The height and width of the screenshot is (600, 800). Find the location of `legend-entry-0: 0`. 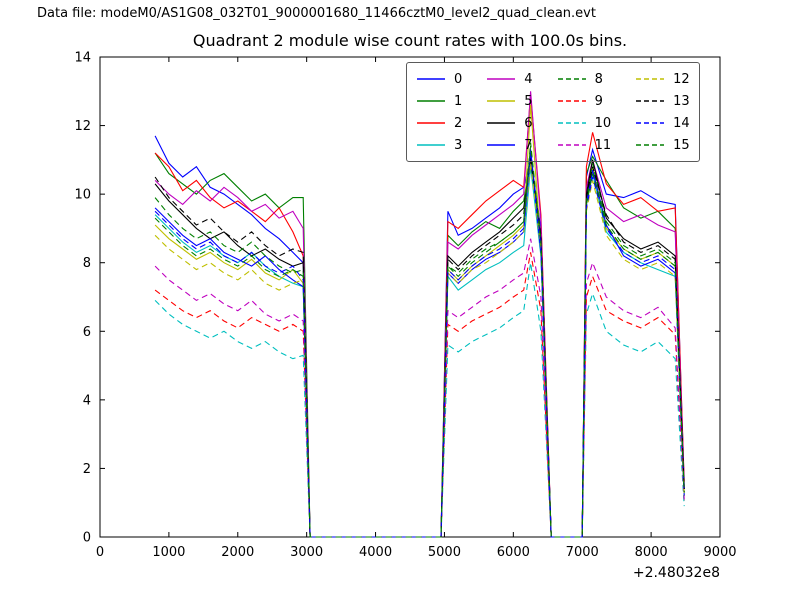

legend-entry-0: 0 is located at coordinates (439, 79).